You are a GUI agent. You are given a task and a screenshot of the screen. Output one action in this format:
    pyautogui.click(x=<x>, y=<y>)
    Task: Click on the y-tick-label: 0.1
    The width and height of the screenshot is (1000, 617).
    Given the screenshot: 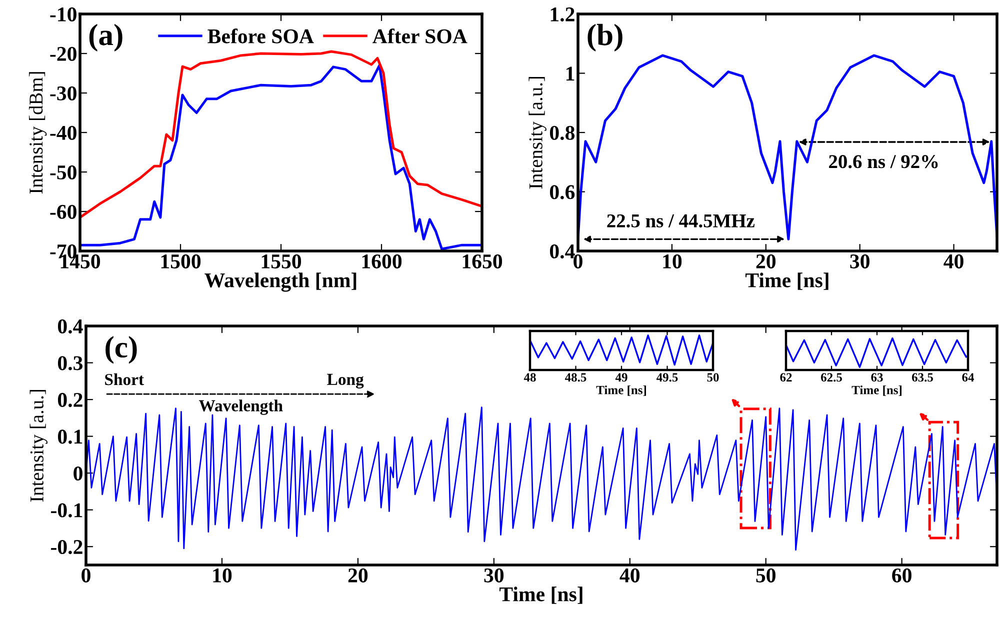 What is the action you would take?
    pyautogui.click(x=70, y=437)
    